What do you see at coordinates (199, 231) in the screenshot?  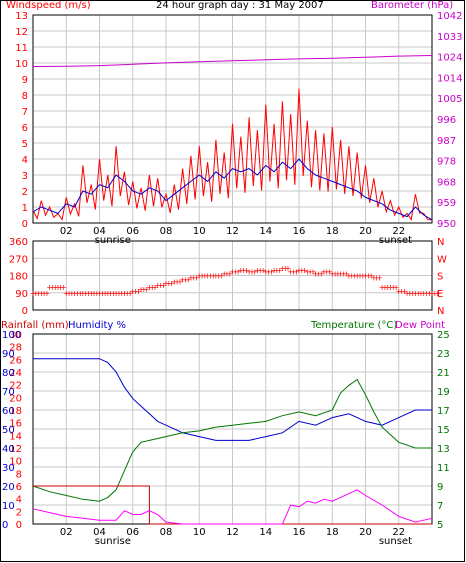 I see `hour-tick-label: 10` at bounding box center [199, 231].